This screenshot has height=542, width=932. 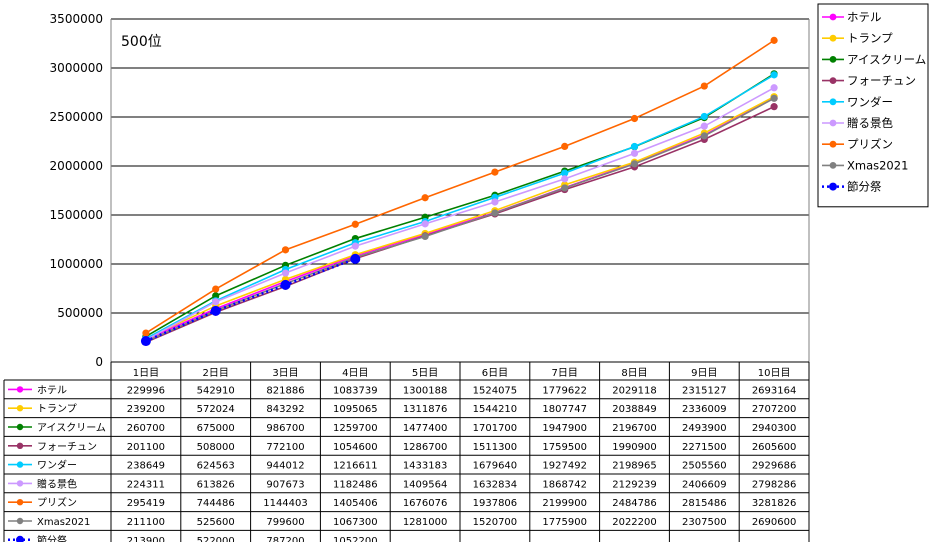 I want to click on y-tick-label: 0, so click(x=99, y=362).